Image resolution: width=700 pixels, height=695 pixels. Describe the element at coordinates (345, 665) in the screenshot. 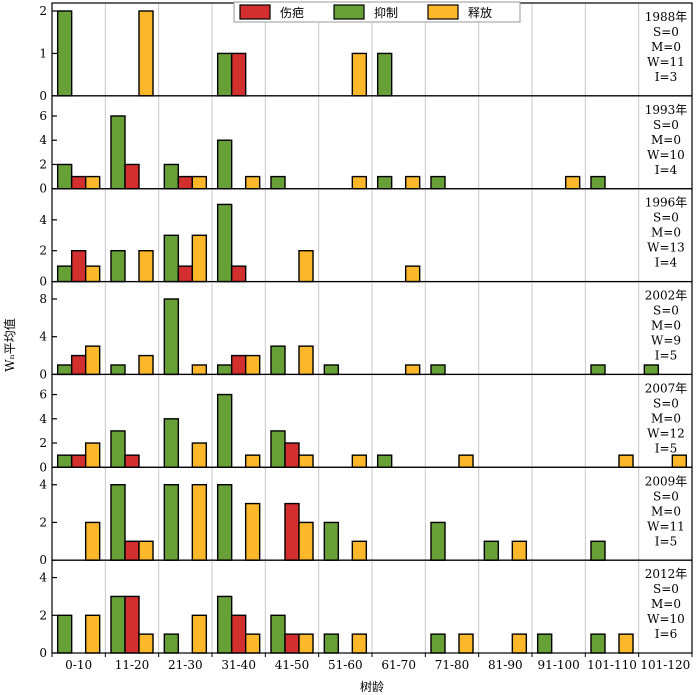

I see `x-tick-label: 51-60` at that location.